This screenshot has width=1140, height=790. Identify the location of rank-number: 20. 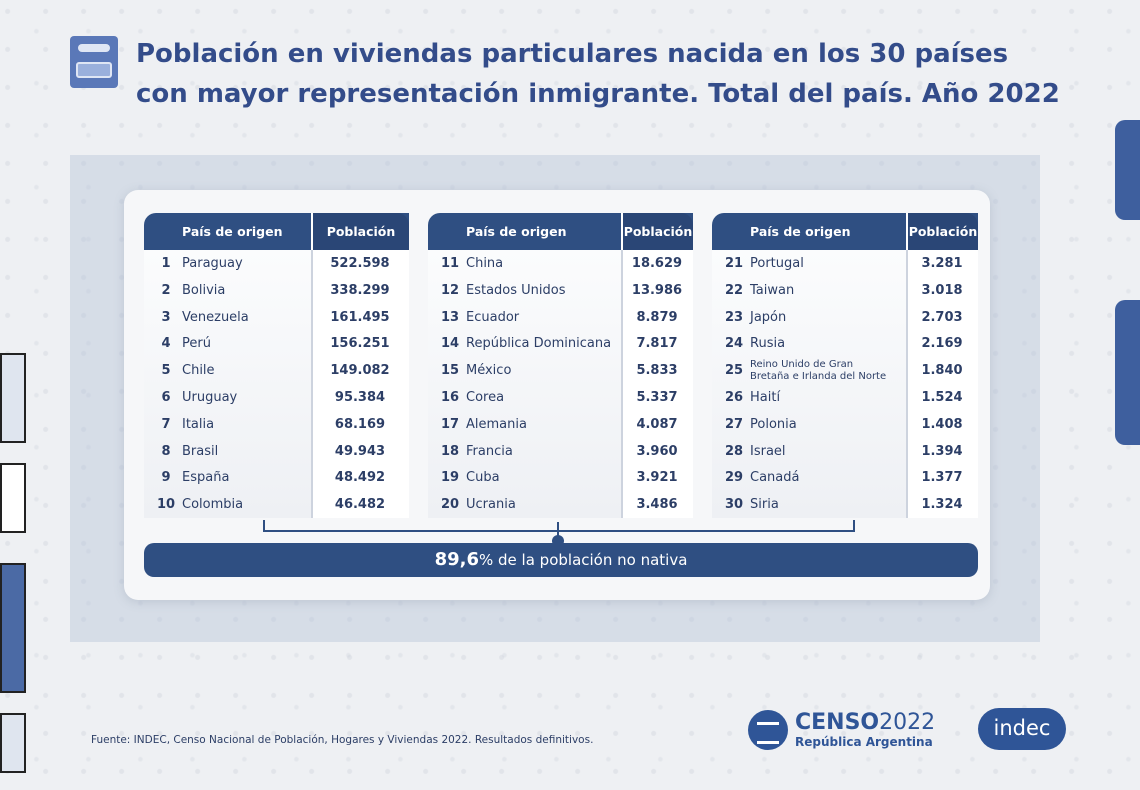
(450, 505).